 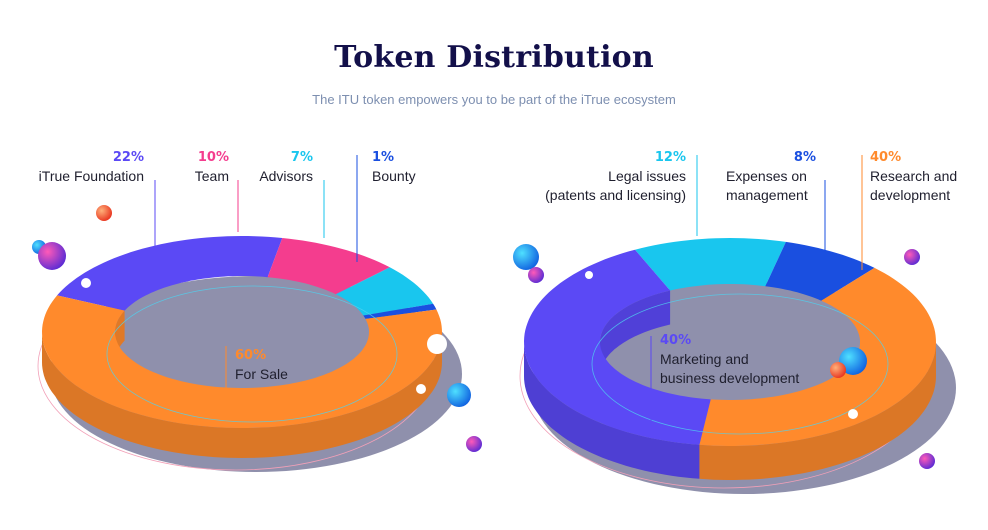 What do you see at coordinates (286, 176) in the screenshot?
I see `label-text: Advisors` at bounding box center [286, 176].